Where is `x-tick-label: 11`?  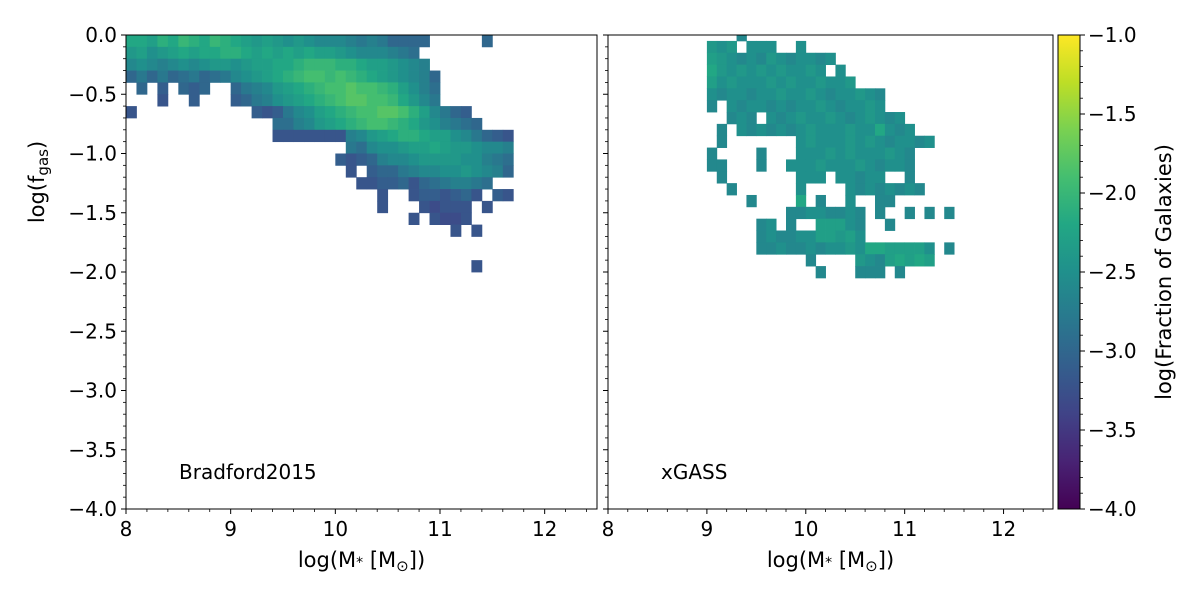 x-tick-label: 11 is located at coordinates (439, 529).